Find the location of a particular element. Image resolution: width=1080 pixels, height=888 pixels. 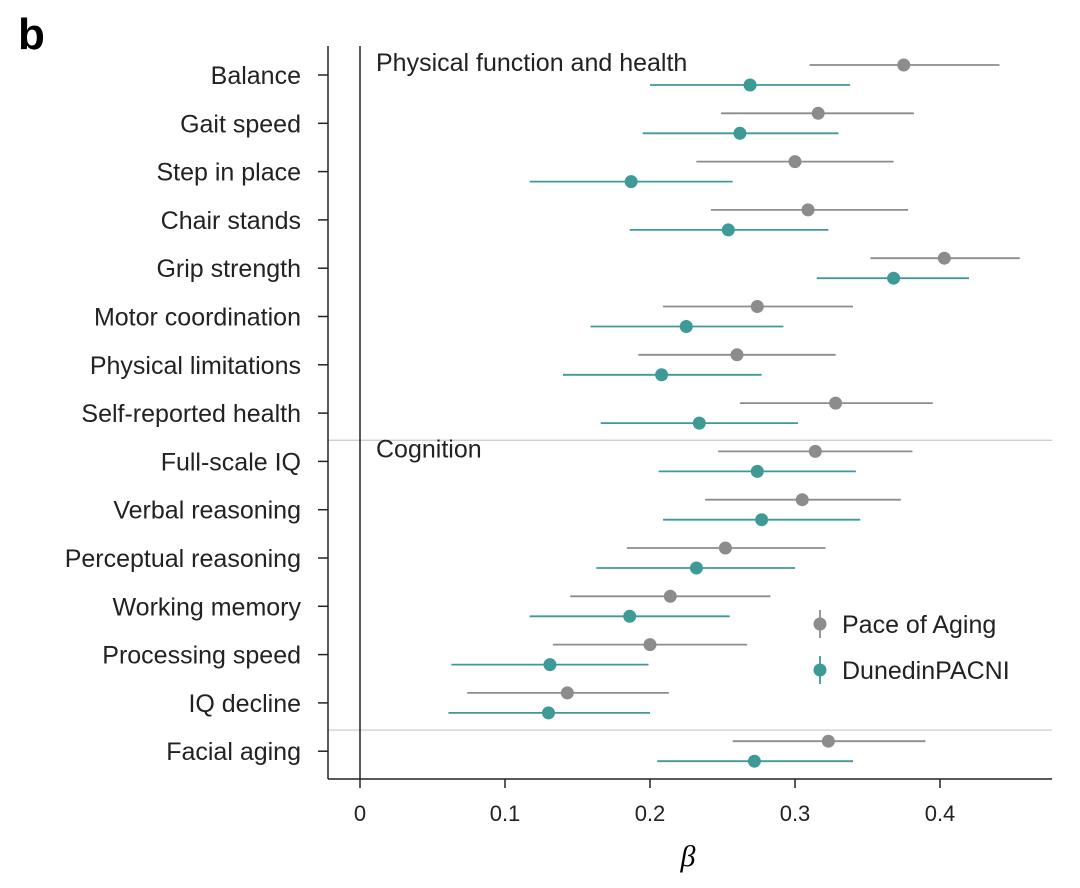

x-axis-label: β is located at coordinates (688, 856).